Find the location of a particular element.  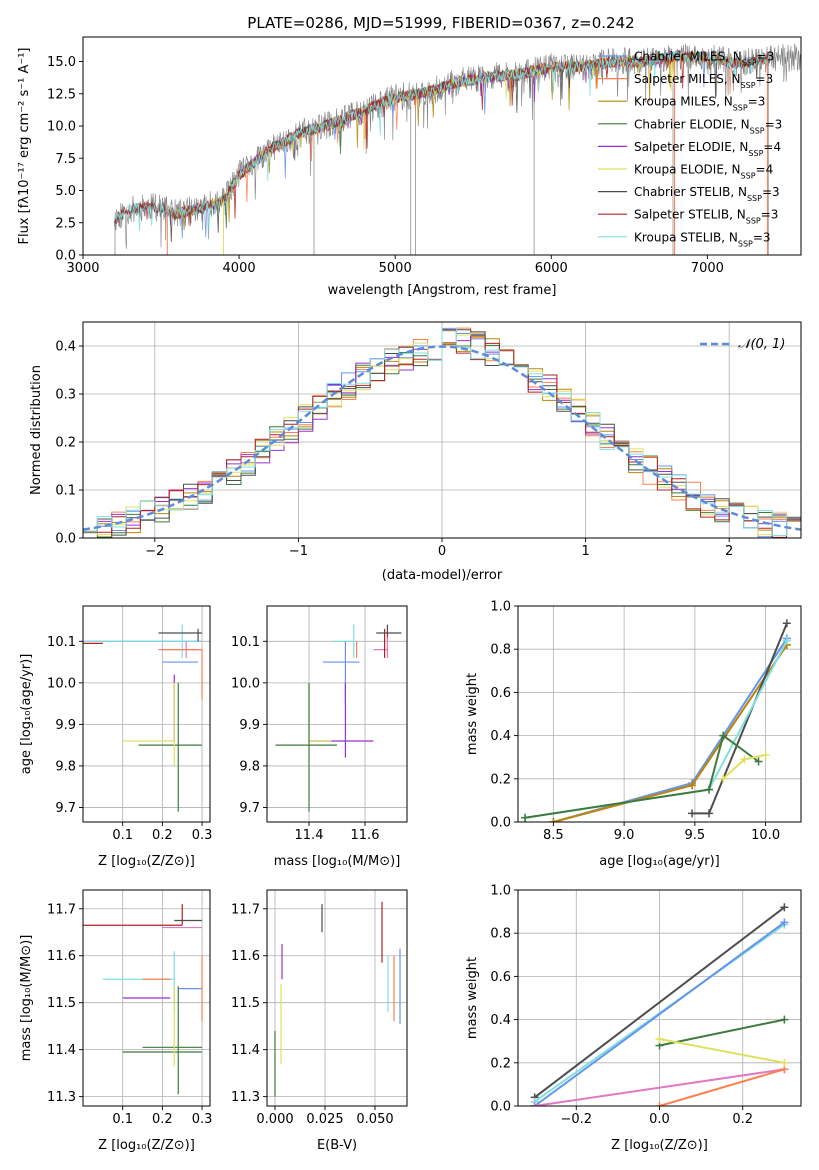

x-tick-label: 0.050 is located at coordinates (374, 1119).